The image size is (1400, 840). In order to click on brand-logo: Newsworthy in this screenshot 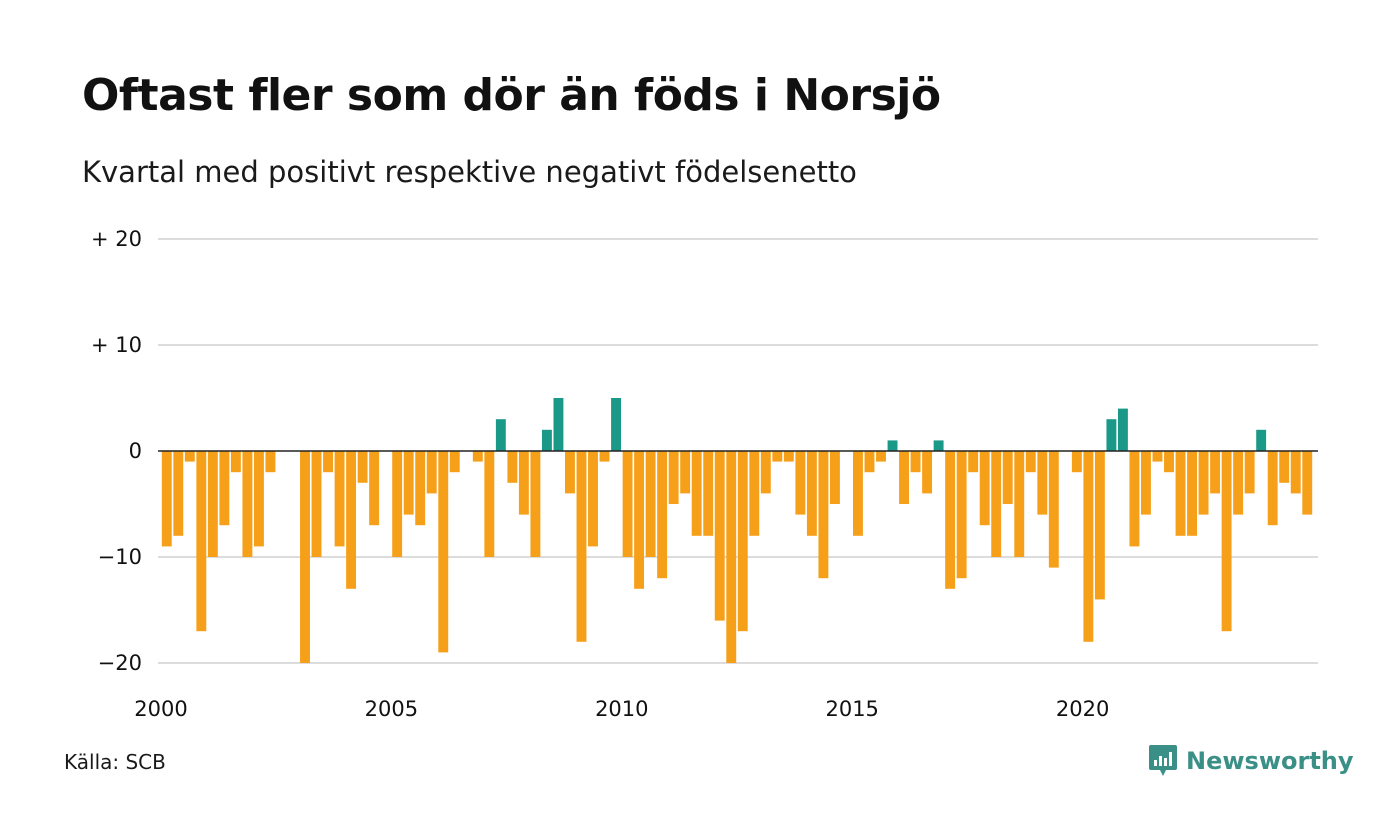, I will do `click(1251, 761)`.